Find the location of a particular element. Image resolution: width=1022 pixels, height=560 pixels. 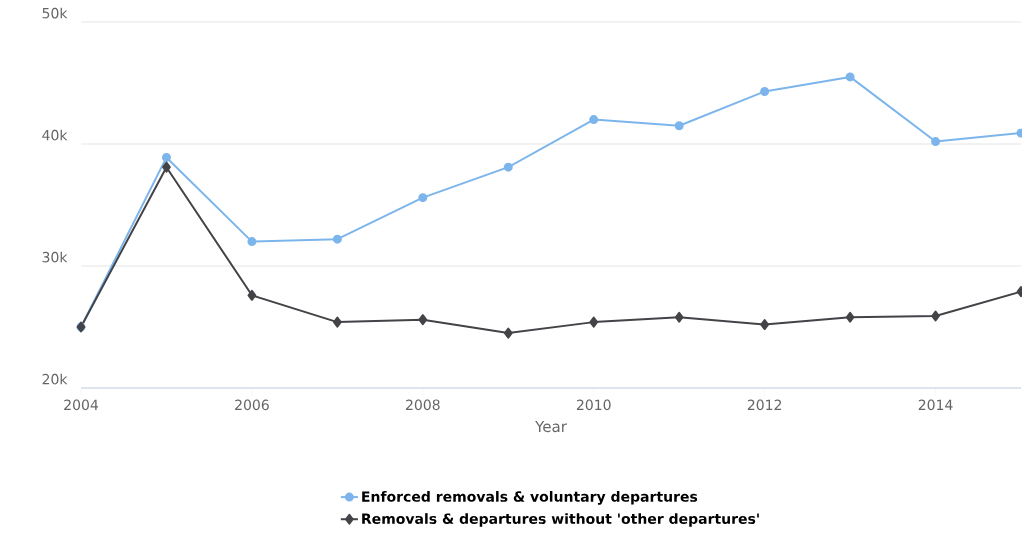

x-tick-label: 2008 is located at coordinates (423, 405).